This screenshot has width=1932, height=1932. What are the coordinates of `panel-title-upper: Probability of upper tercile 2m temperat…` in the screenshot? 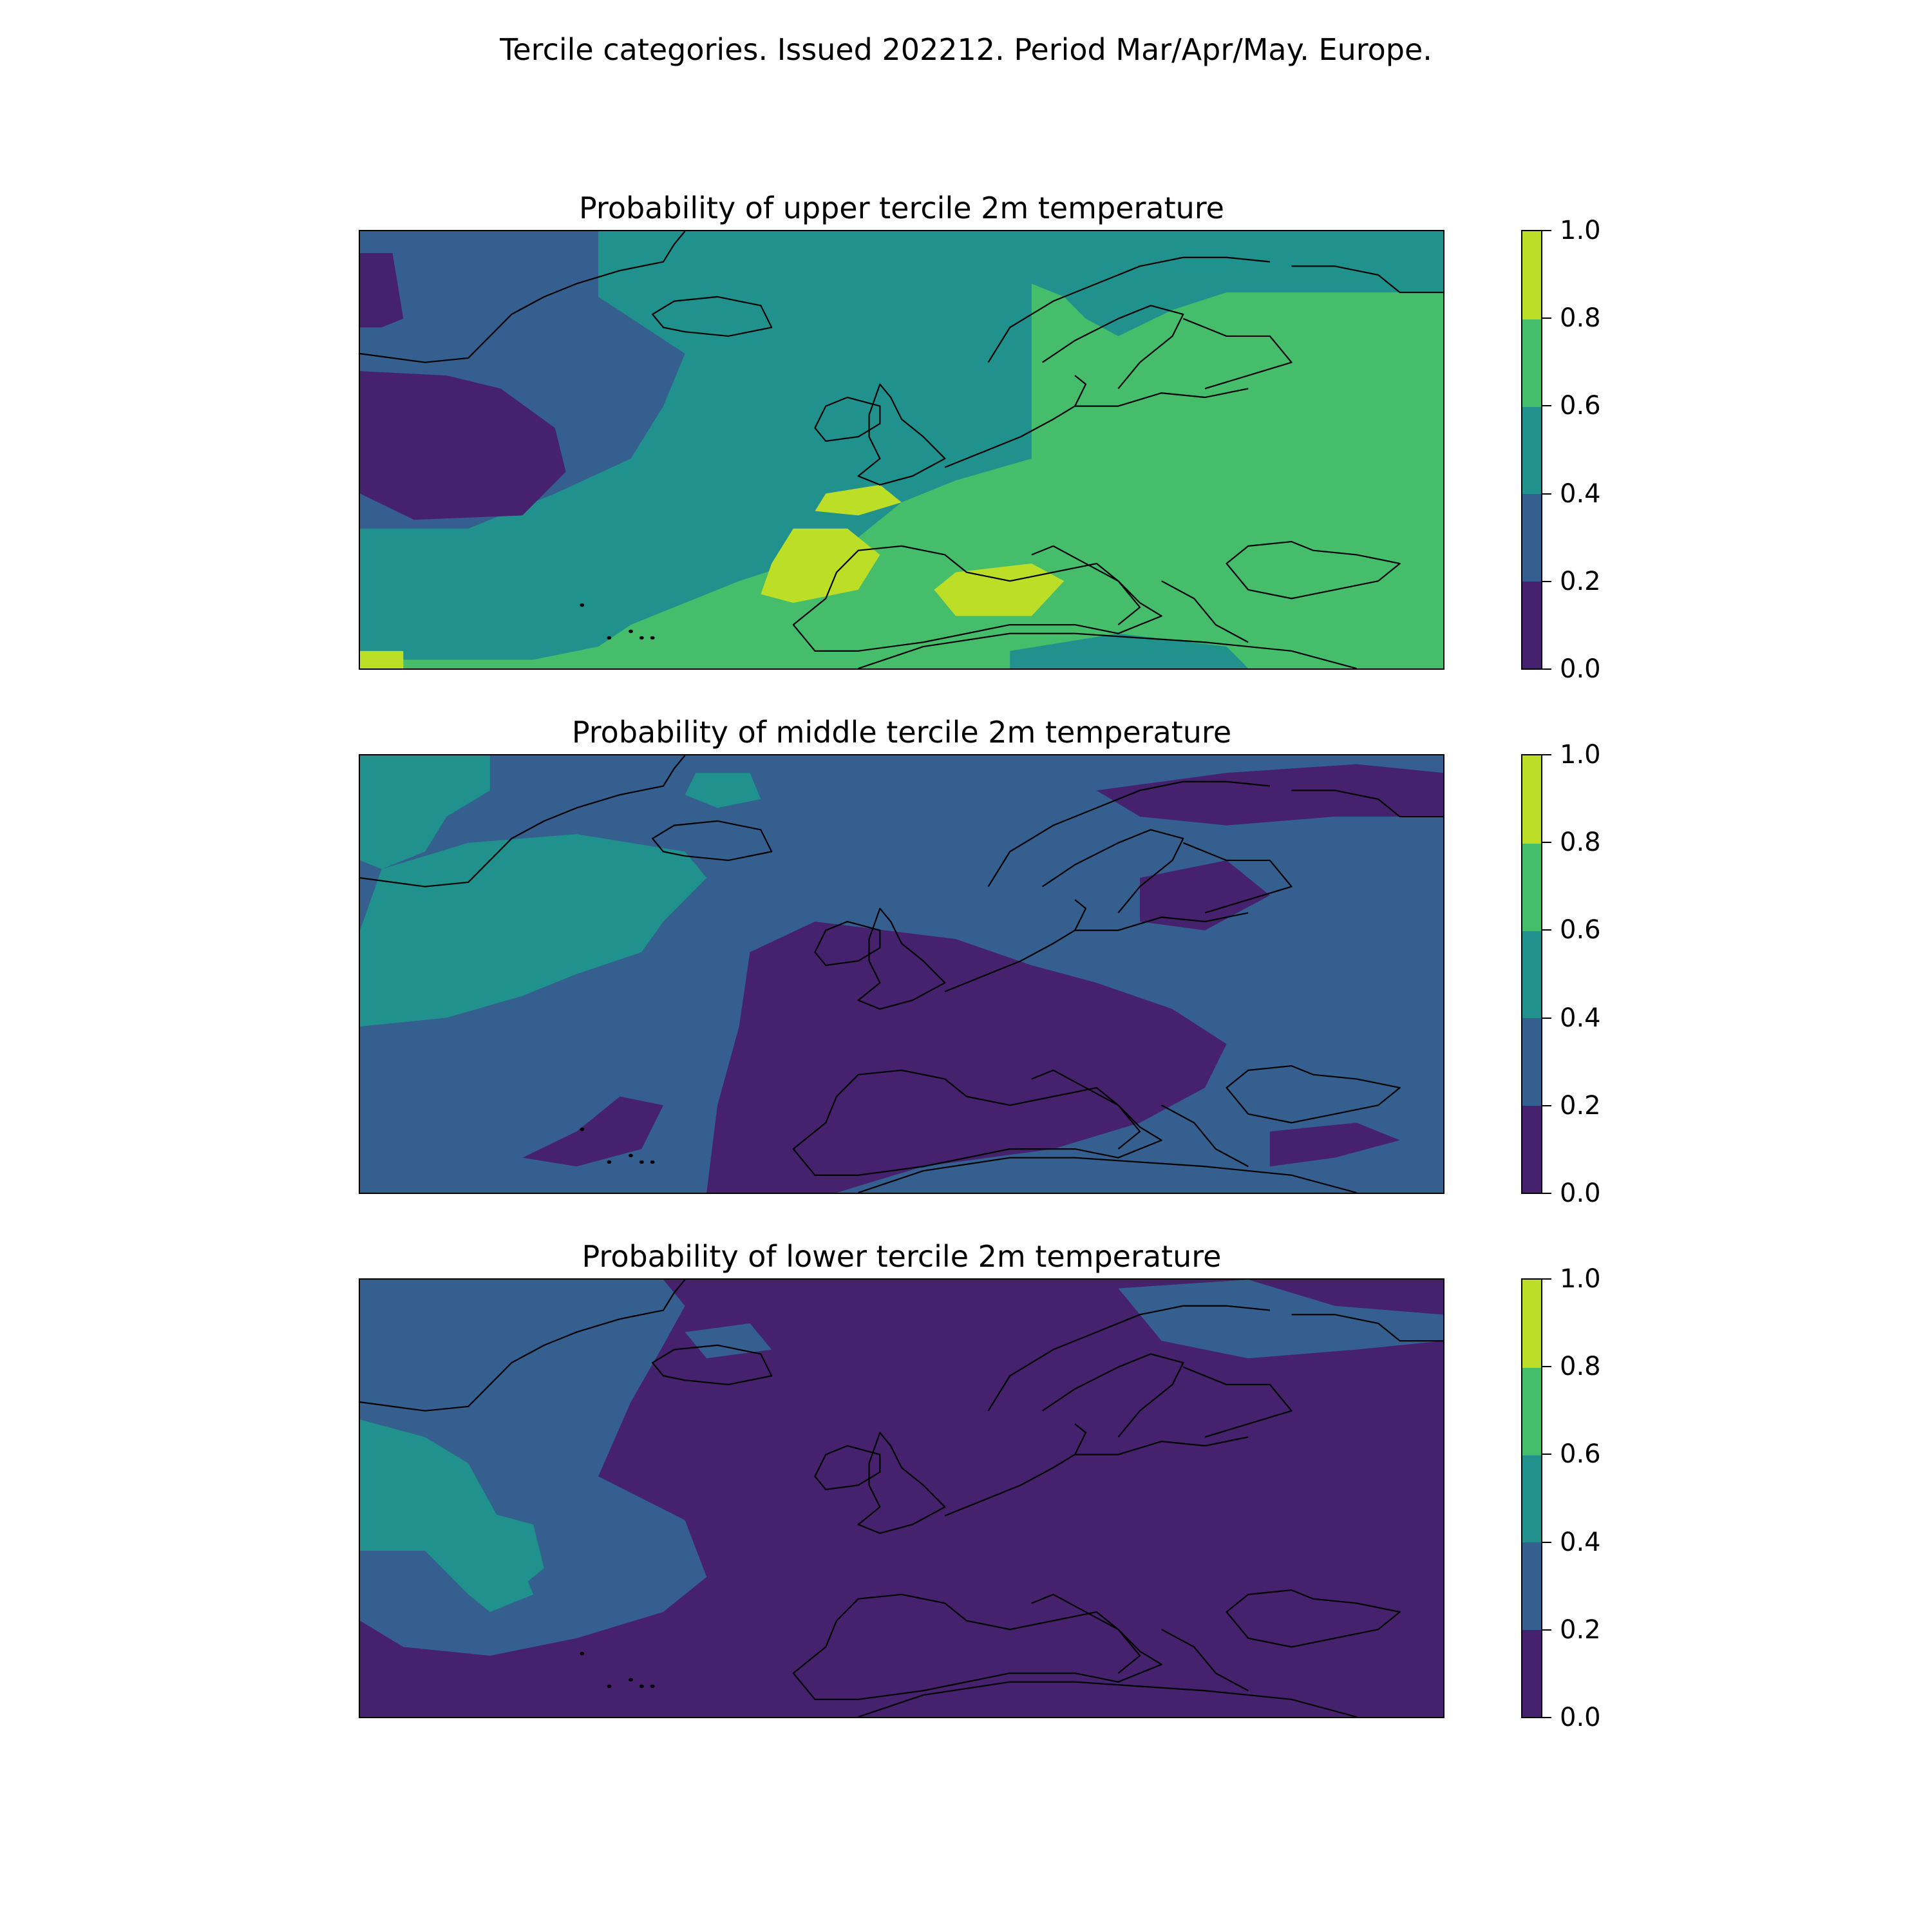 It's located at (902, 208).